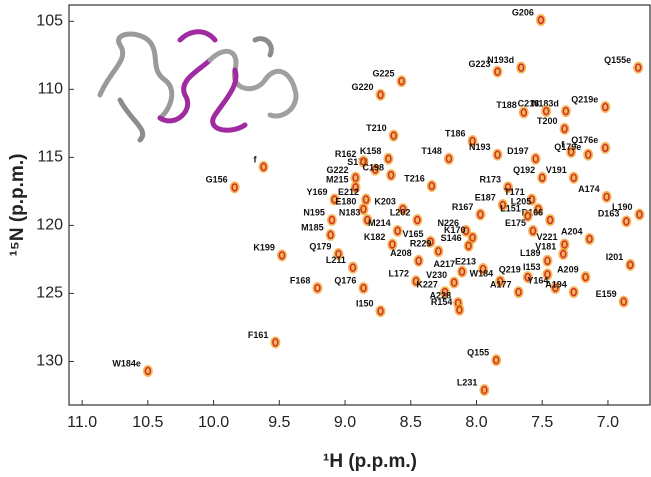 This screenshot has width=651, height=477. I want to click on peak-label: M214, so click(379, 223).